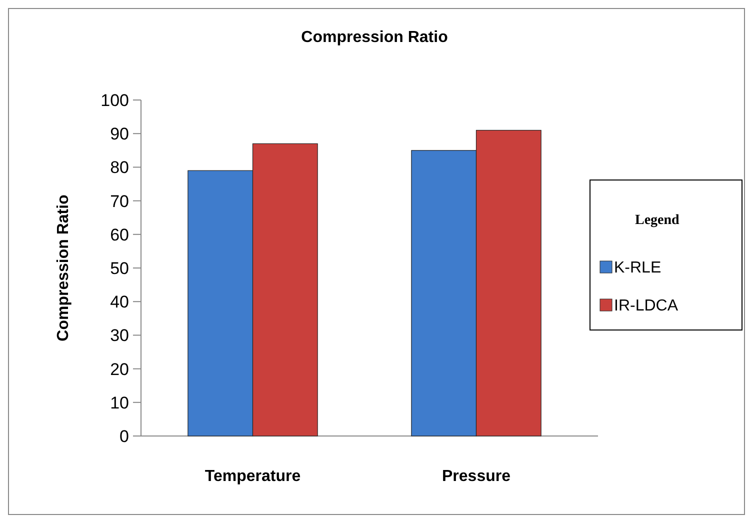  Describe the element at coordinates (657, 220) in the screenshot. I see `legend-title: Legend` at that location.